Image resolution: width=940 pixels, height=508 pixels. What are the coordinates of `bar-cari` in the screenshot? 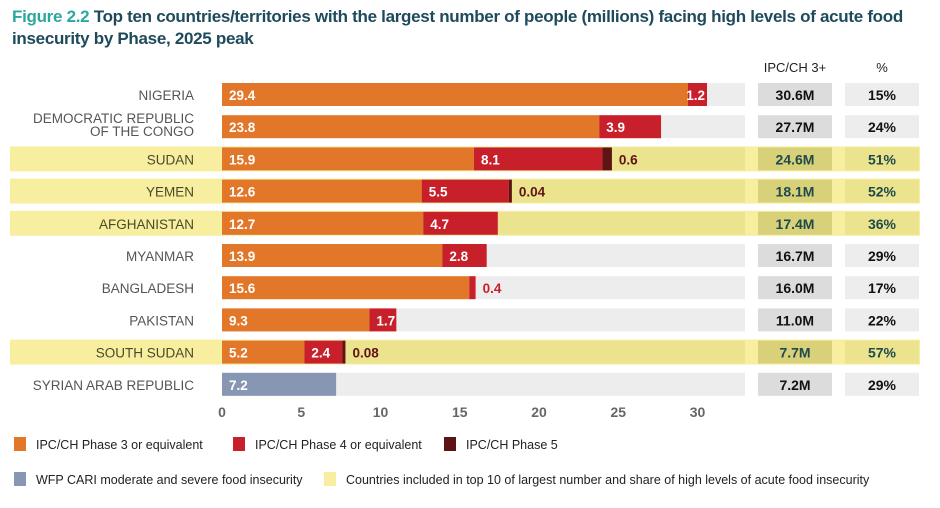 It's located at (279, 384).